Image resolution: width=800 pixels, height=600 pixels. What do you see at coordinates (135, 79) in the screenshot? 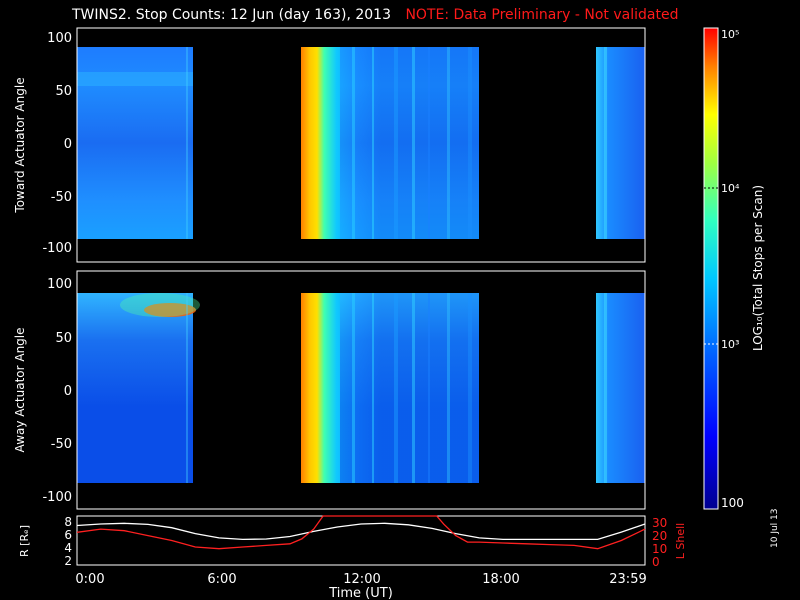
I see `top-block-1-band` at bounding box center [135, 79].